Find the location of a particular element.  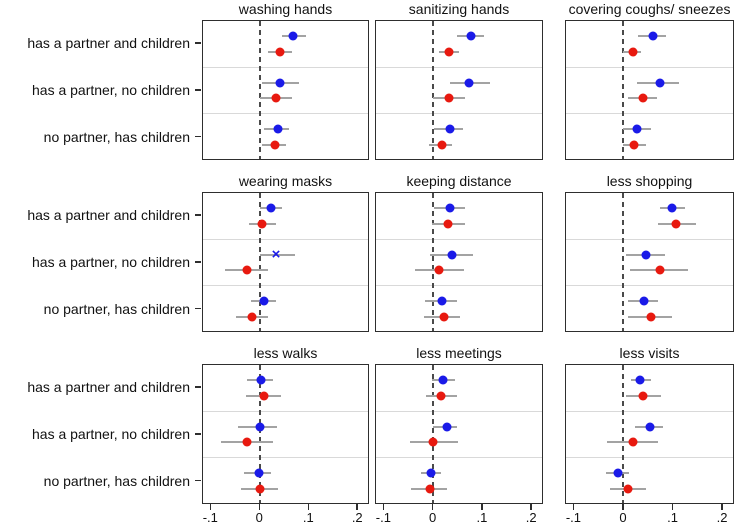

panel-title: less shopping is located at coordinates (649, 181).